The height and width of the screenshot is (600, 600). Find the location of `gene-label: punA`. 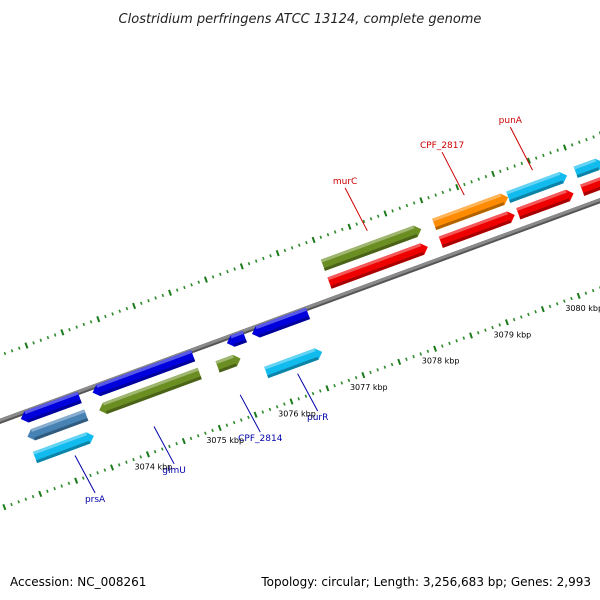

gene-label: punA is located at coordinates (511, 121).